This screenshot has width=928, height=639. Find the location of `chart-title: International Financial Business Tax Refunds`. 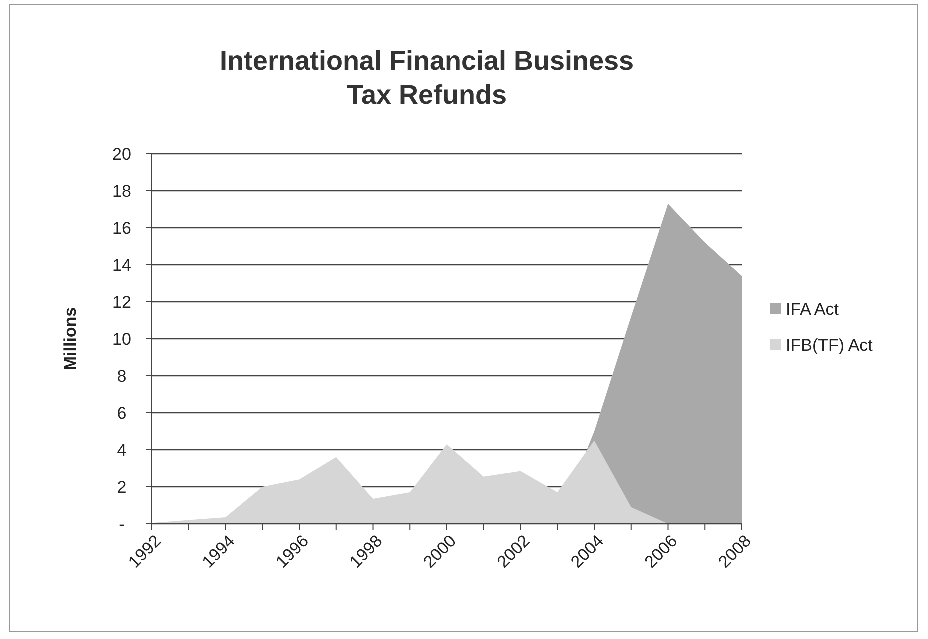

chart-title: International Financial Business Tax Refunds is located at coordinates (427, 78).